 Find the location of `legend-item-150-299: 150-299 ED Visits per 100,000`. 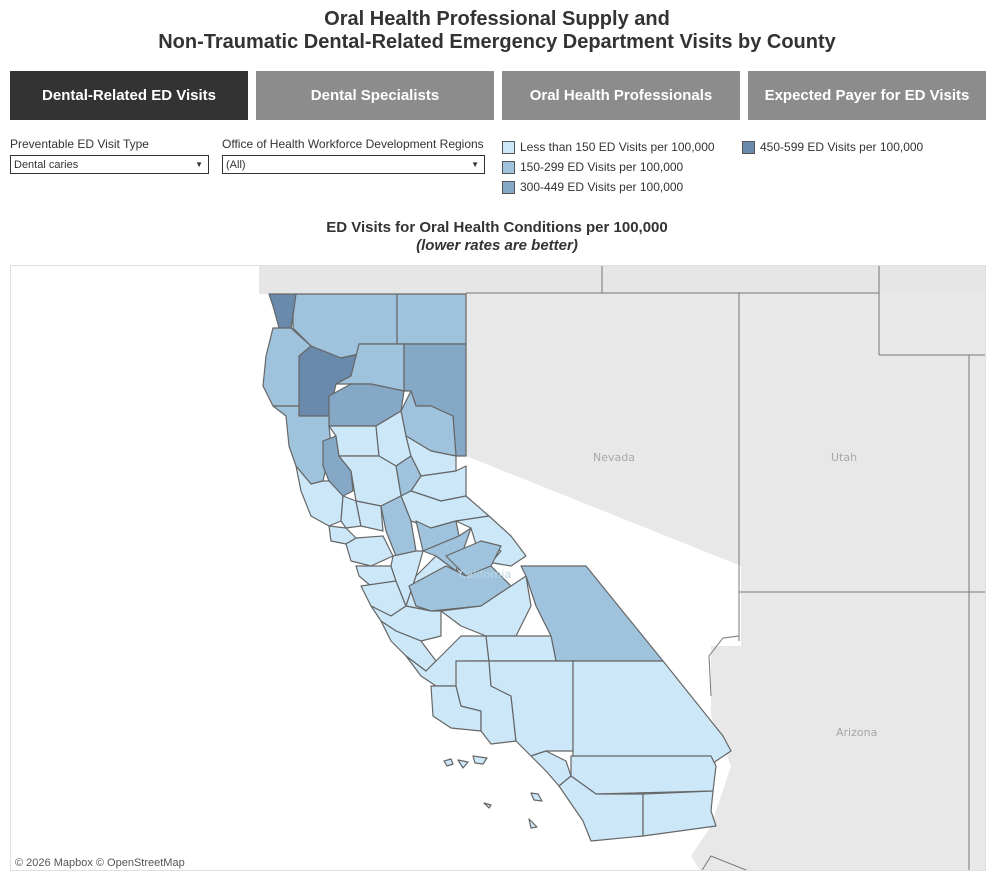

legend-item-150-299: 150-299 ED Visits per 100,000 is located at coordinates (592, 167).